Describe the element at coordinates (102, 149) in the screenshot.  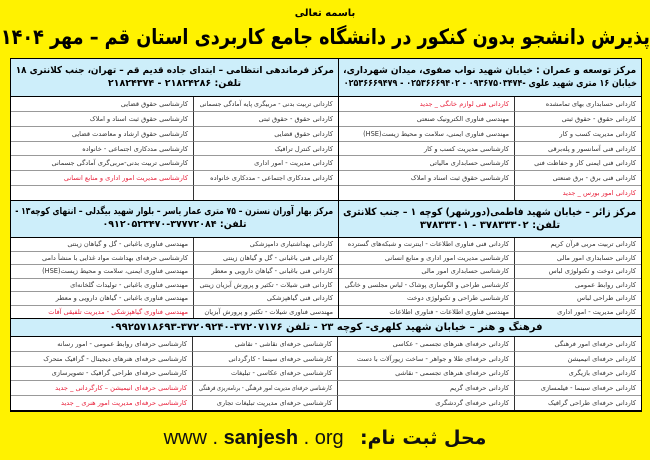
I see `program-item: کارشناسی مددکاری اجتماعی - خانواده` at that location.